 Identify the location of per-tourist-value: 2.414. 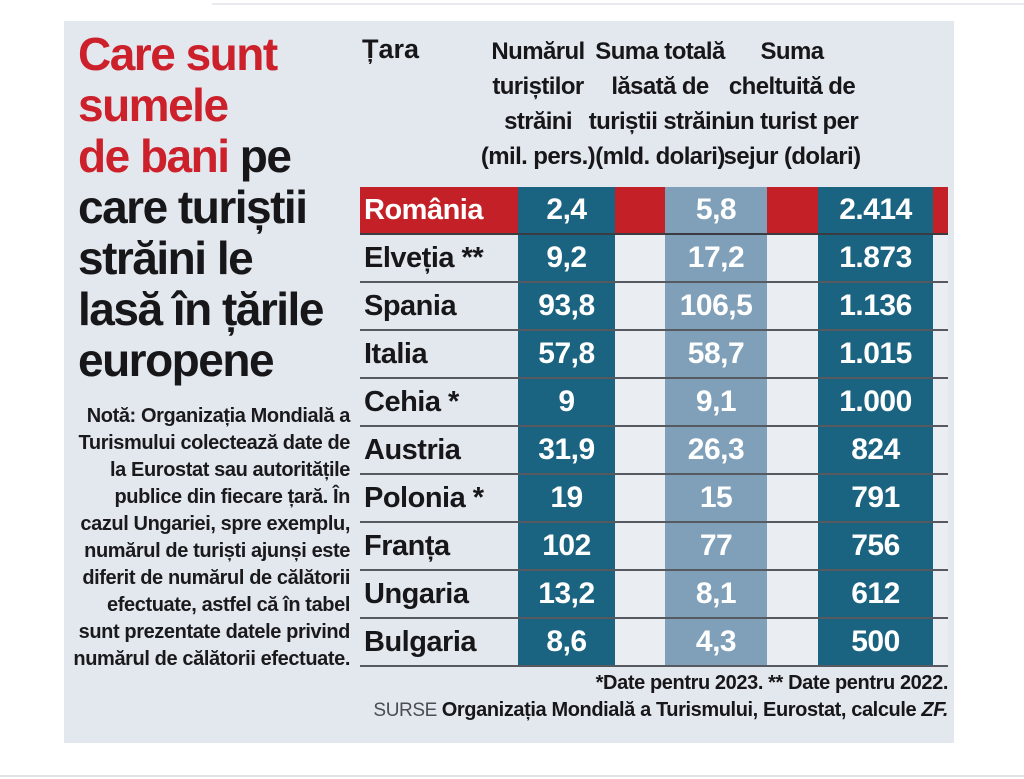
(875, 209).